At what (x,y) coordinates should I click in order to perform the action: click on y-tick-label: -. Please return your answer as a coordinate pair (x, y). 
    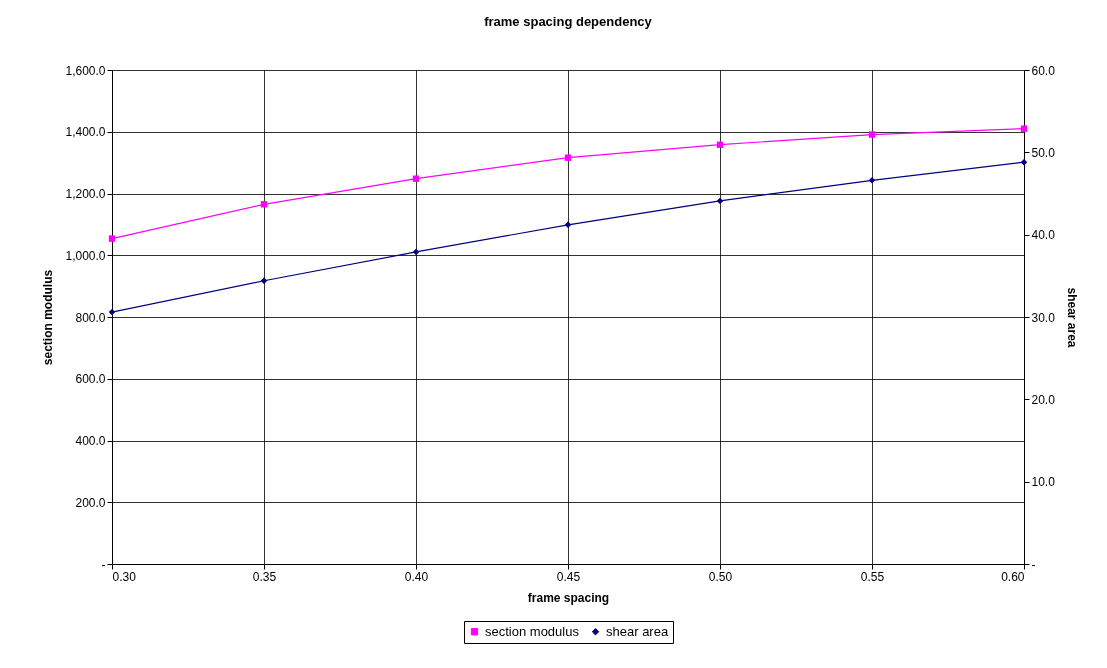
    Looking at the image, I should click on (103, 564).